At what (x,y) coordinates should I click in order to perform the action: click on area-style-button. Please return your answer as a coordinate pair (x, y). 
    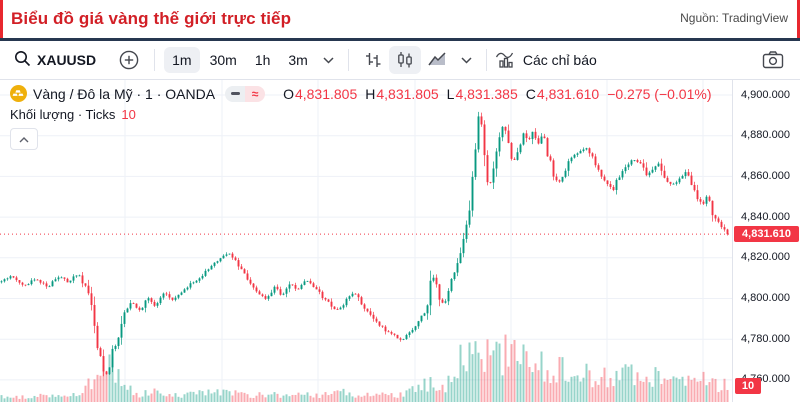
    Looking at the image, I should click on (438, 60).